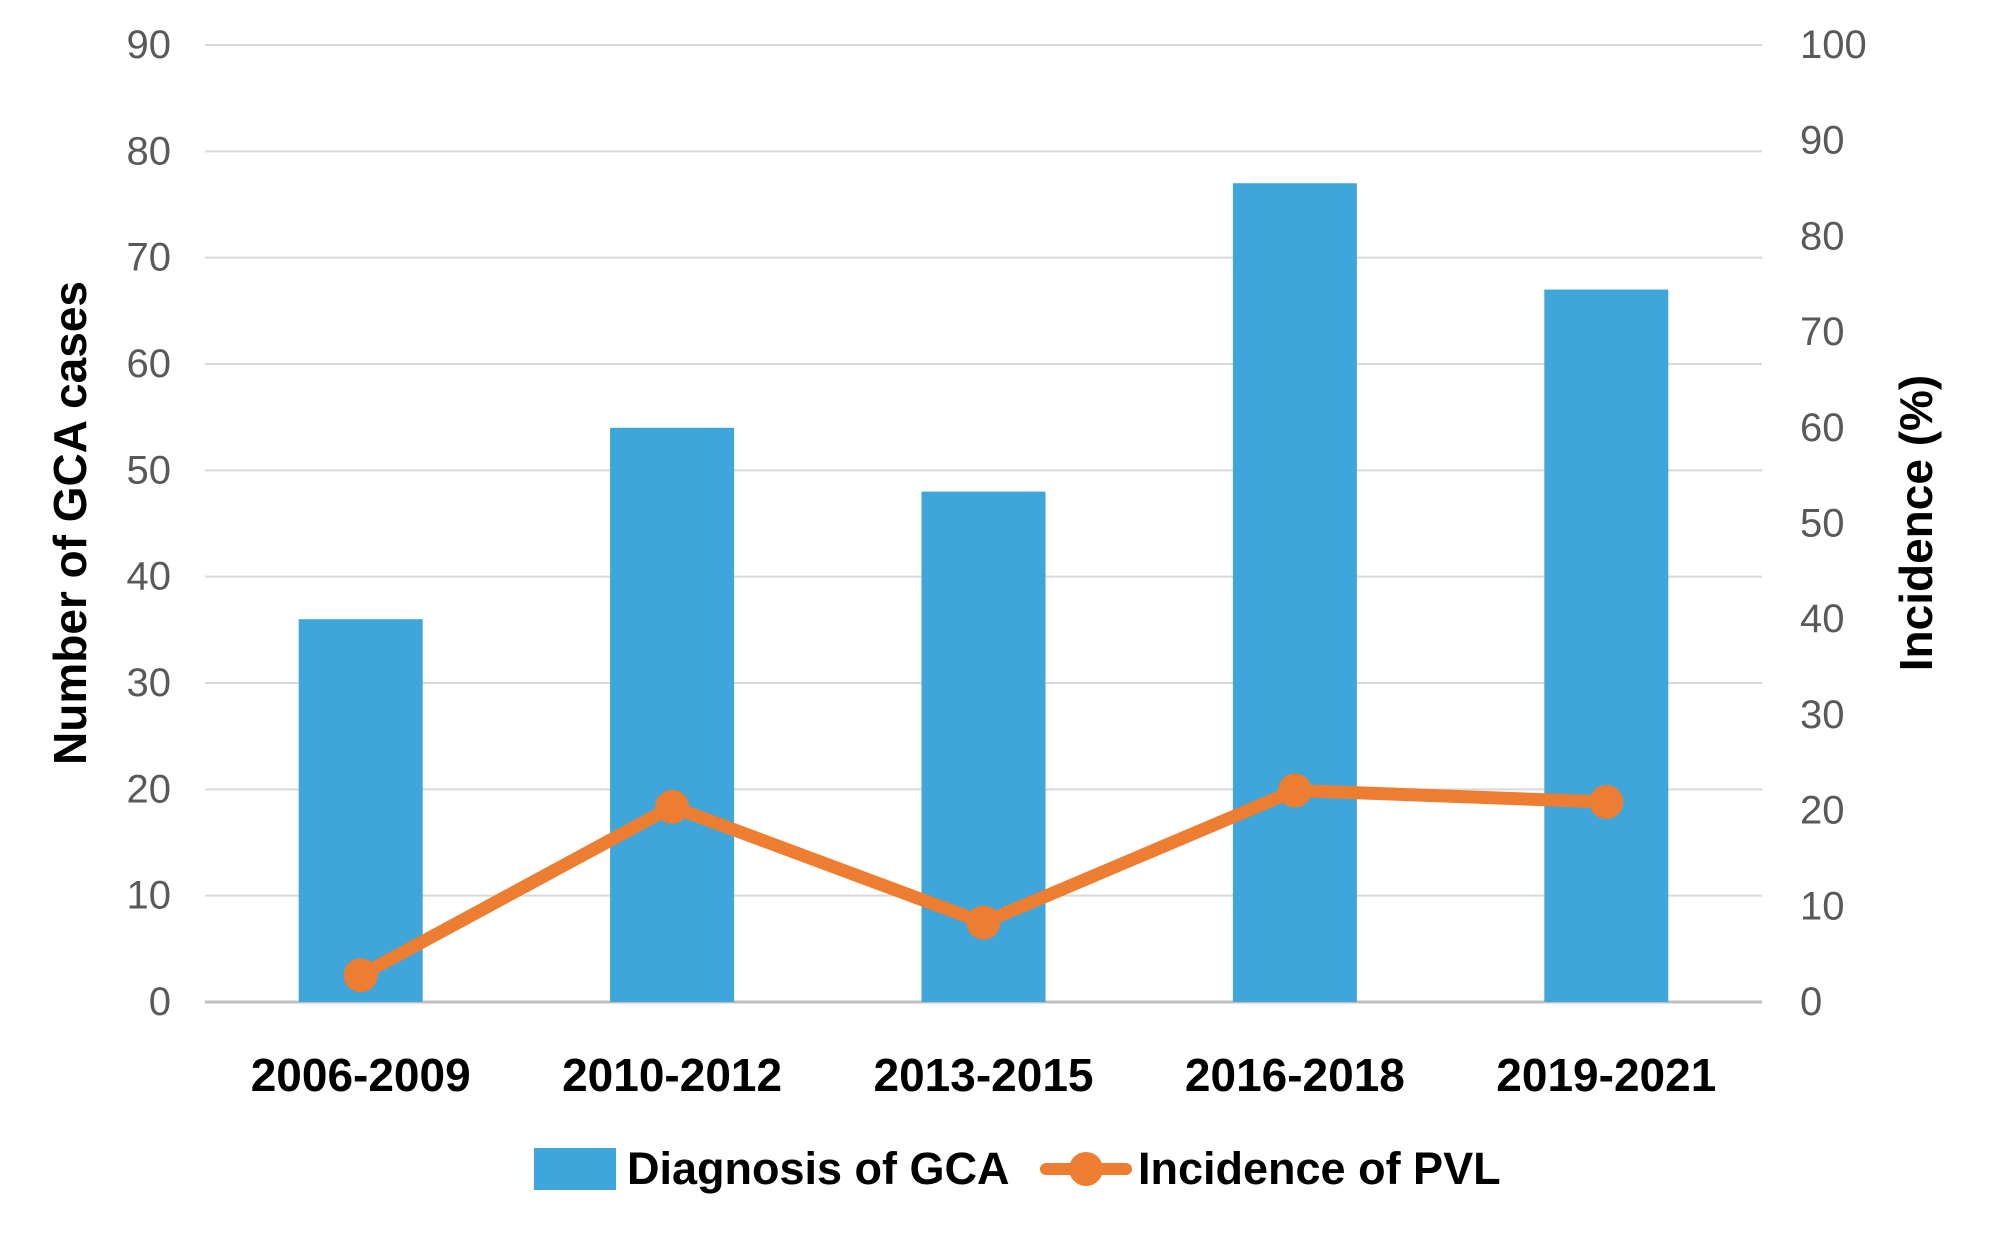 Image resolution: width=2000 pixels, height=1242 pixels. I want to click on legend: Diagnosis of GCA Incidence of PVL, so click(1000, 1168).